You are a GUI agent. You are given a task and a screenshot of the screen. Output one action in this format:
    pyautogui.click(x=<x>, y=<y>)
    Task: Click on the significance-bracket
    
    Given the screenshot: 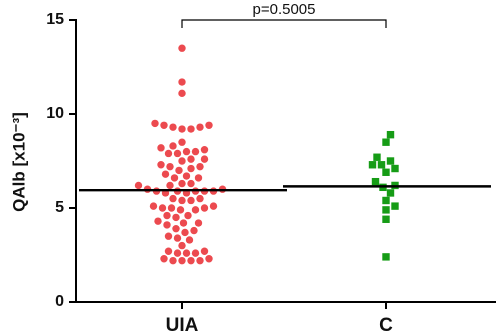 What is the action you would take?
    pyautogui.click(x=284, y=23)
    